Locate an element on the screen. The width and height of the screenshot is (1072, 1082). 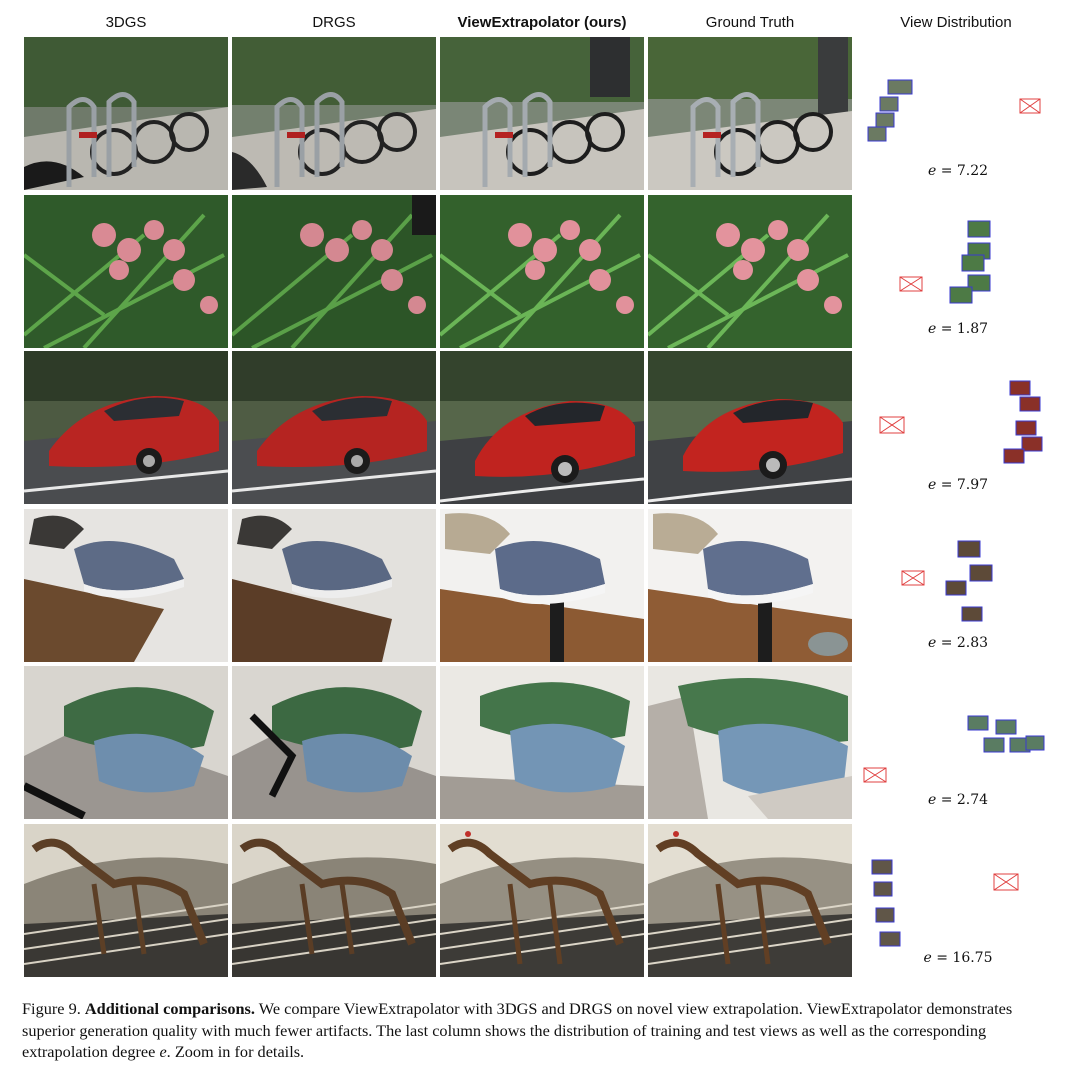
train-cameras is located at coordinates (890, 110).